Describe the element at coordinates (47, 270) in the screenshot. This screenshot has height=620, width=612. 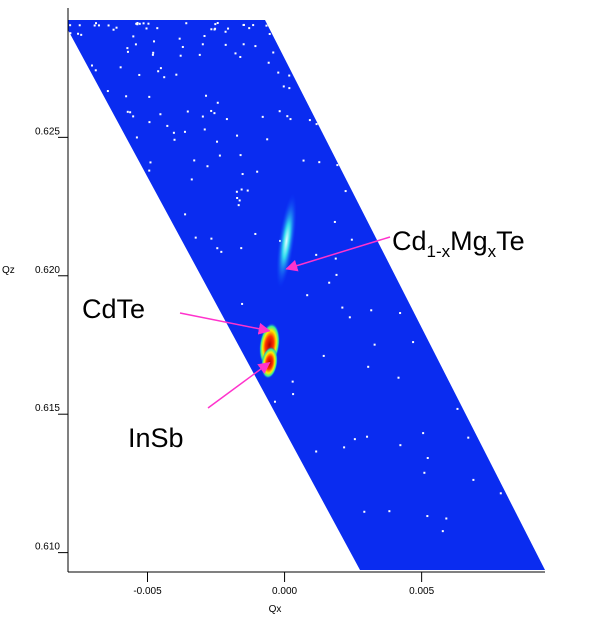
I see `y-tick-label: 0.620` at that location.